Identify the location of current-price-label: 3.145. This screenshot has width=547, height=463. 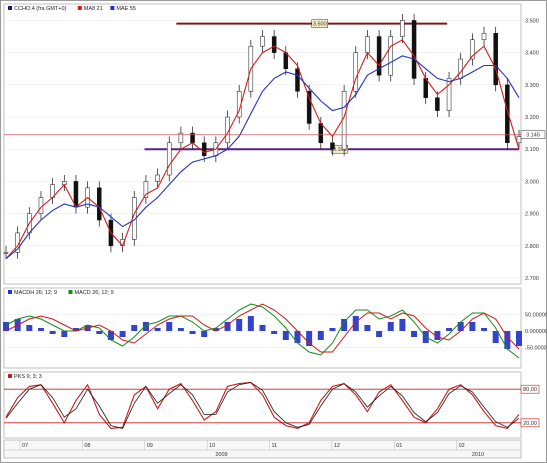
(533, 136).